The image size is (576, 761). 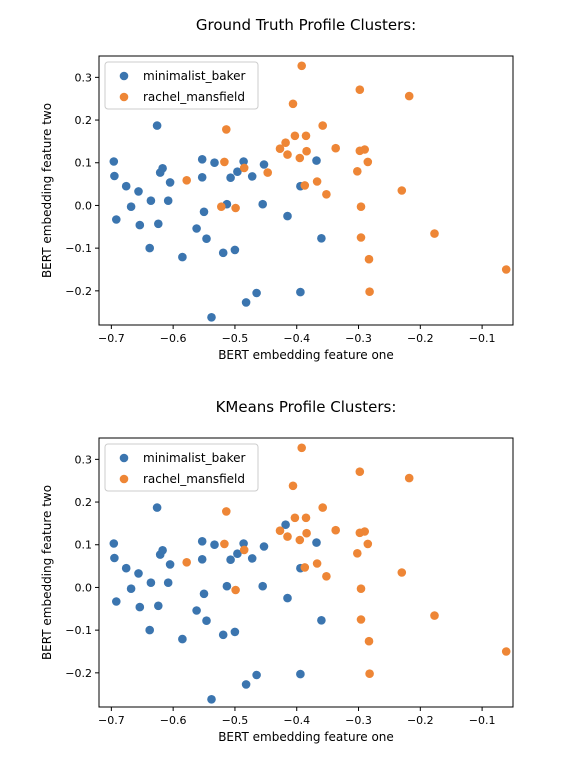 What do you see at coordinates (306, 25) in the screenshot?
I see `chart-title: Ground Truth Profile Clusters:` at bounding box center [306, 25].